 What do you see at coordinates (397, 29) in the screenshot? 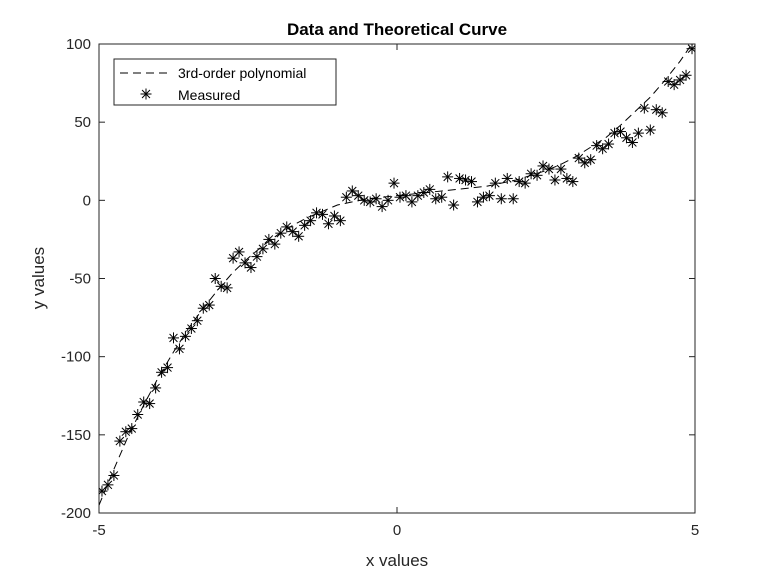
I see `chart-title: Data and Theoretical Curve` at bounding box center [397, 29].